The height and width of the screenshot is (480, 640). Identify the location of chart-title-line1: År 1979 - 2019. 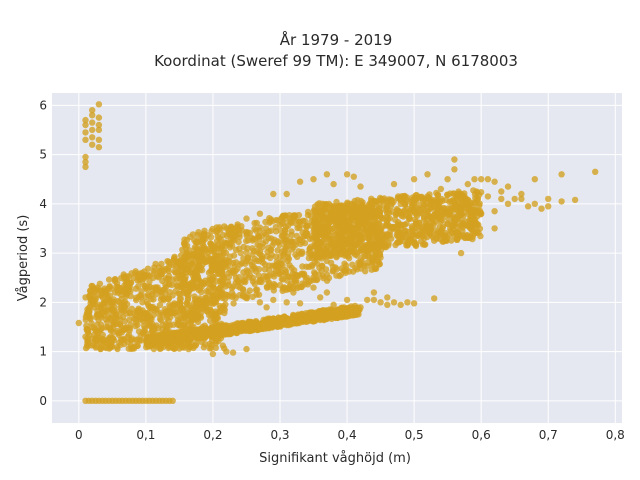
(336, 39).